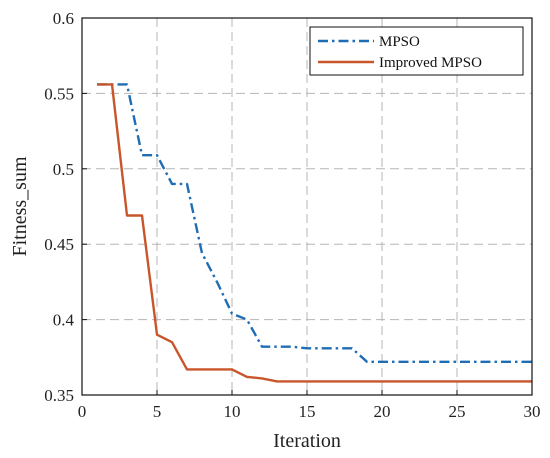  What do you see at coordinates (457, 411) in the screenshot?
I see `x-tick-label: 25` at bounding box center [457, 411].